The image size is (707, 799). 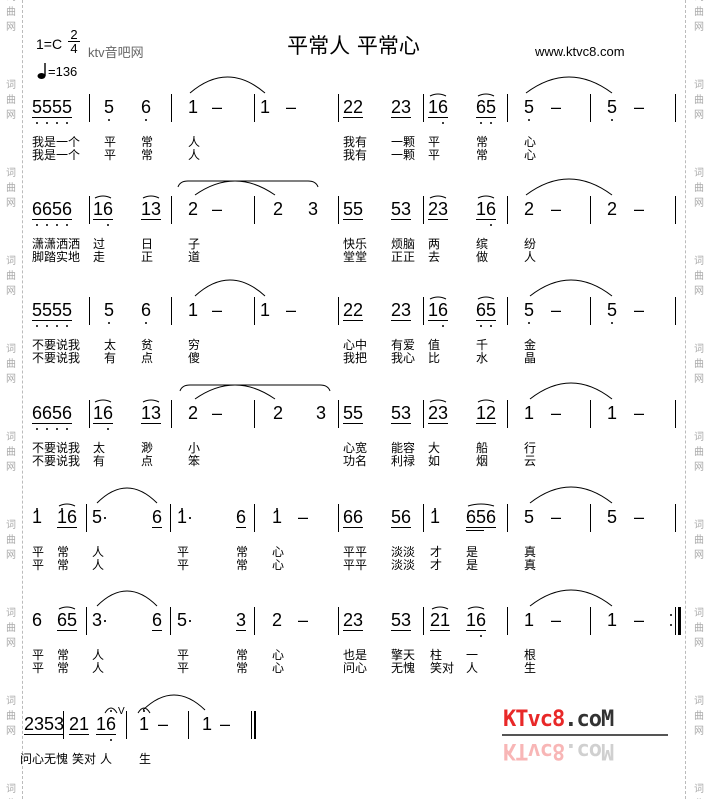 I want to click on lyric-word: 小, so click(x=194, y=448).